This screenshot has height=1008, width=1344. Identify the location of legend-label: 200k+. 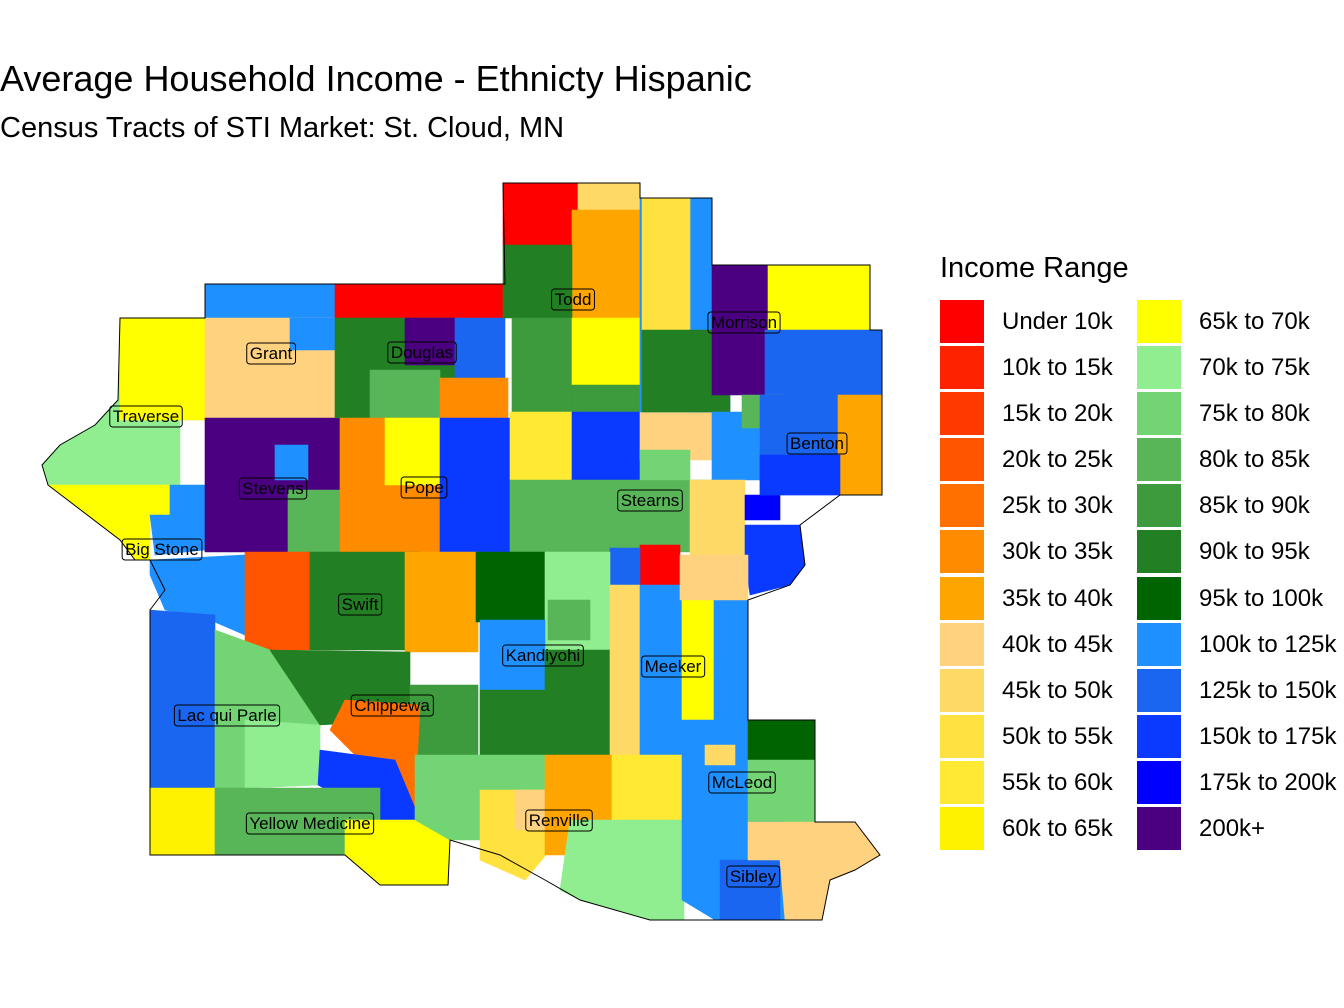
(1232, 829).